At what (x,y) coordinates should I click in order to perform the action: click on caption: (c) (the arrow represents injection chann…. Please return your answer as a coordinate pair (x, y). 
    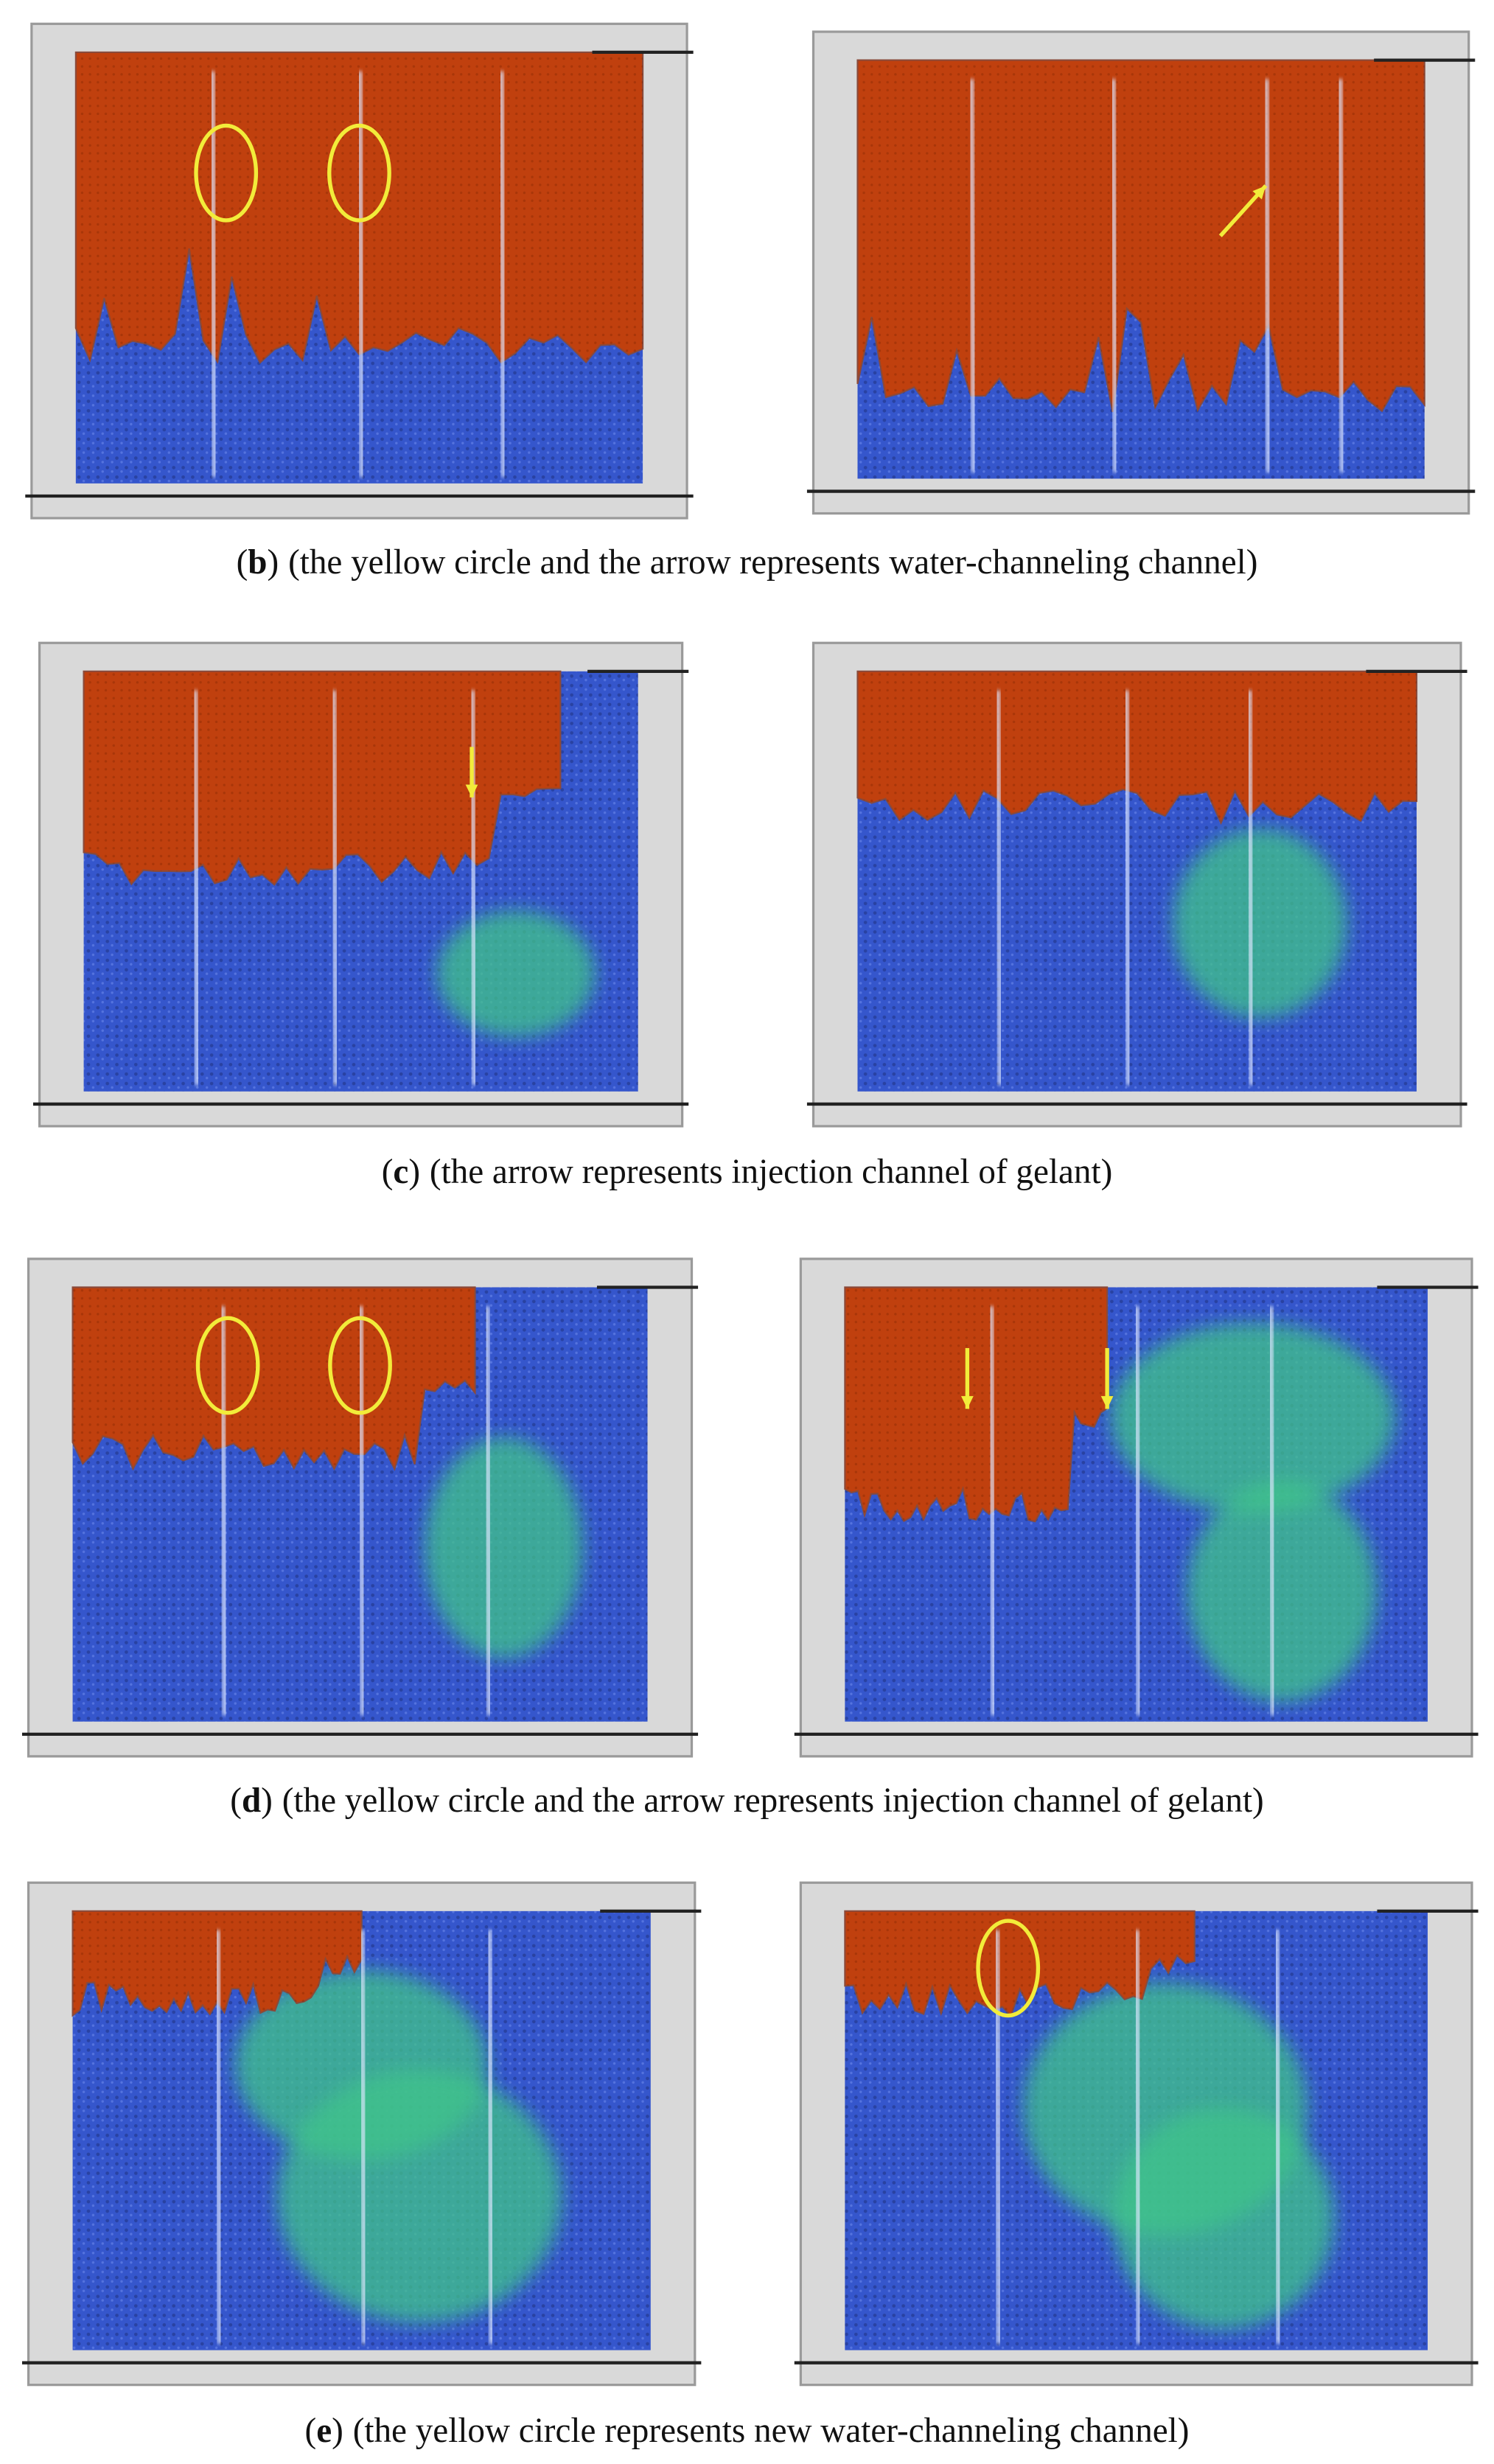
    Looking at the image, I should click on (747, 1172).